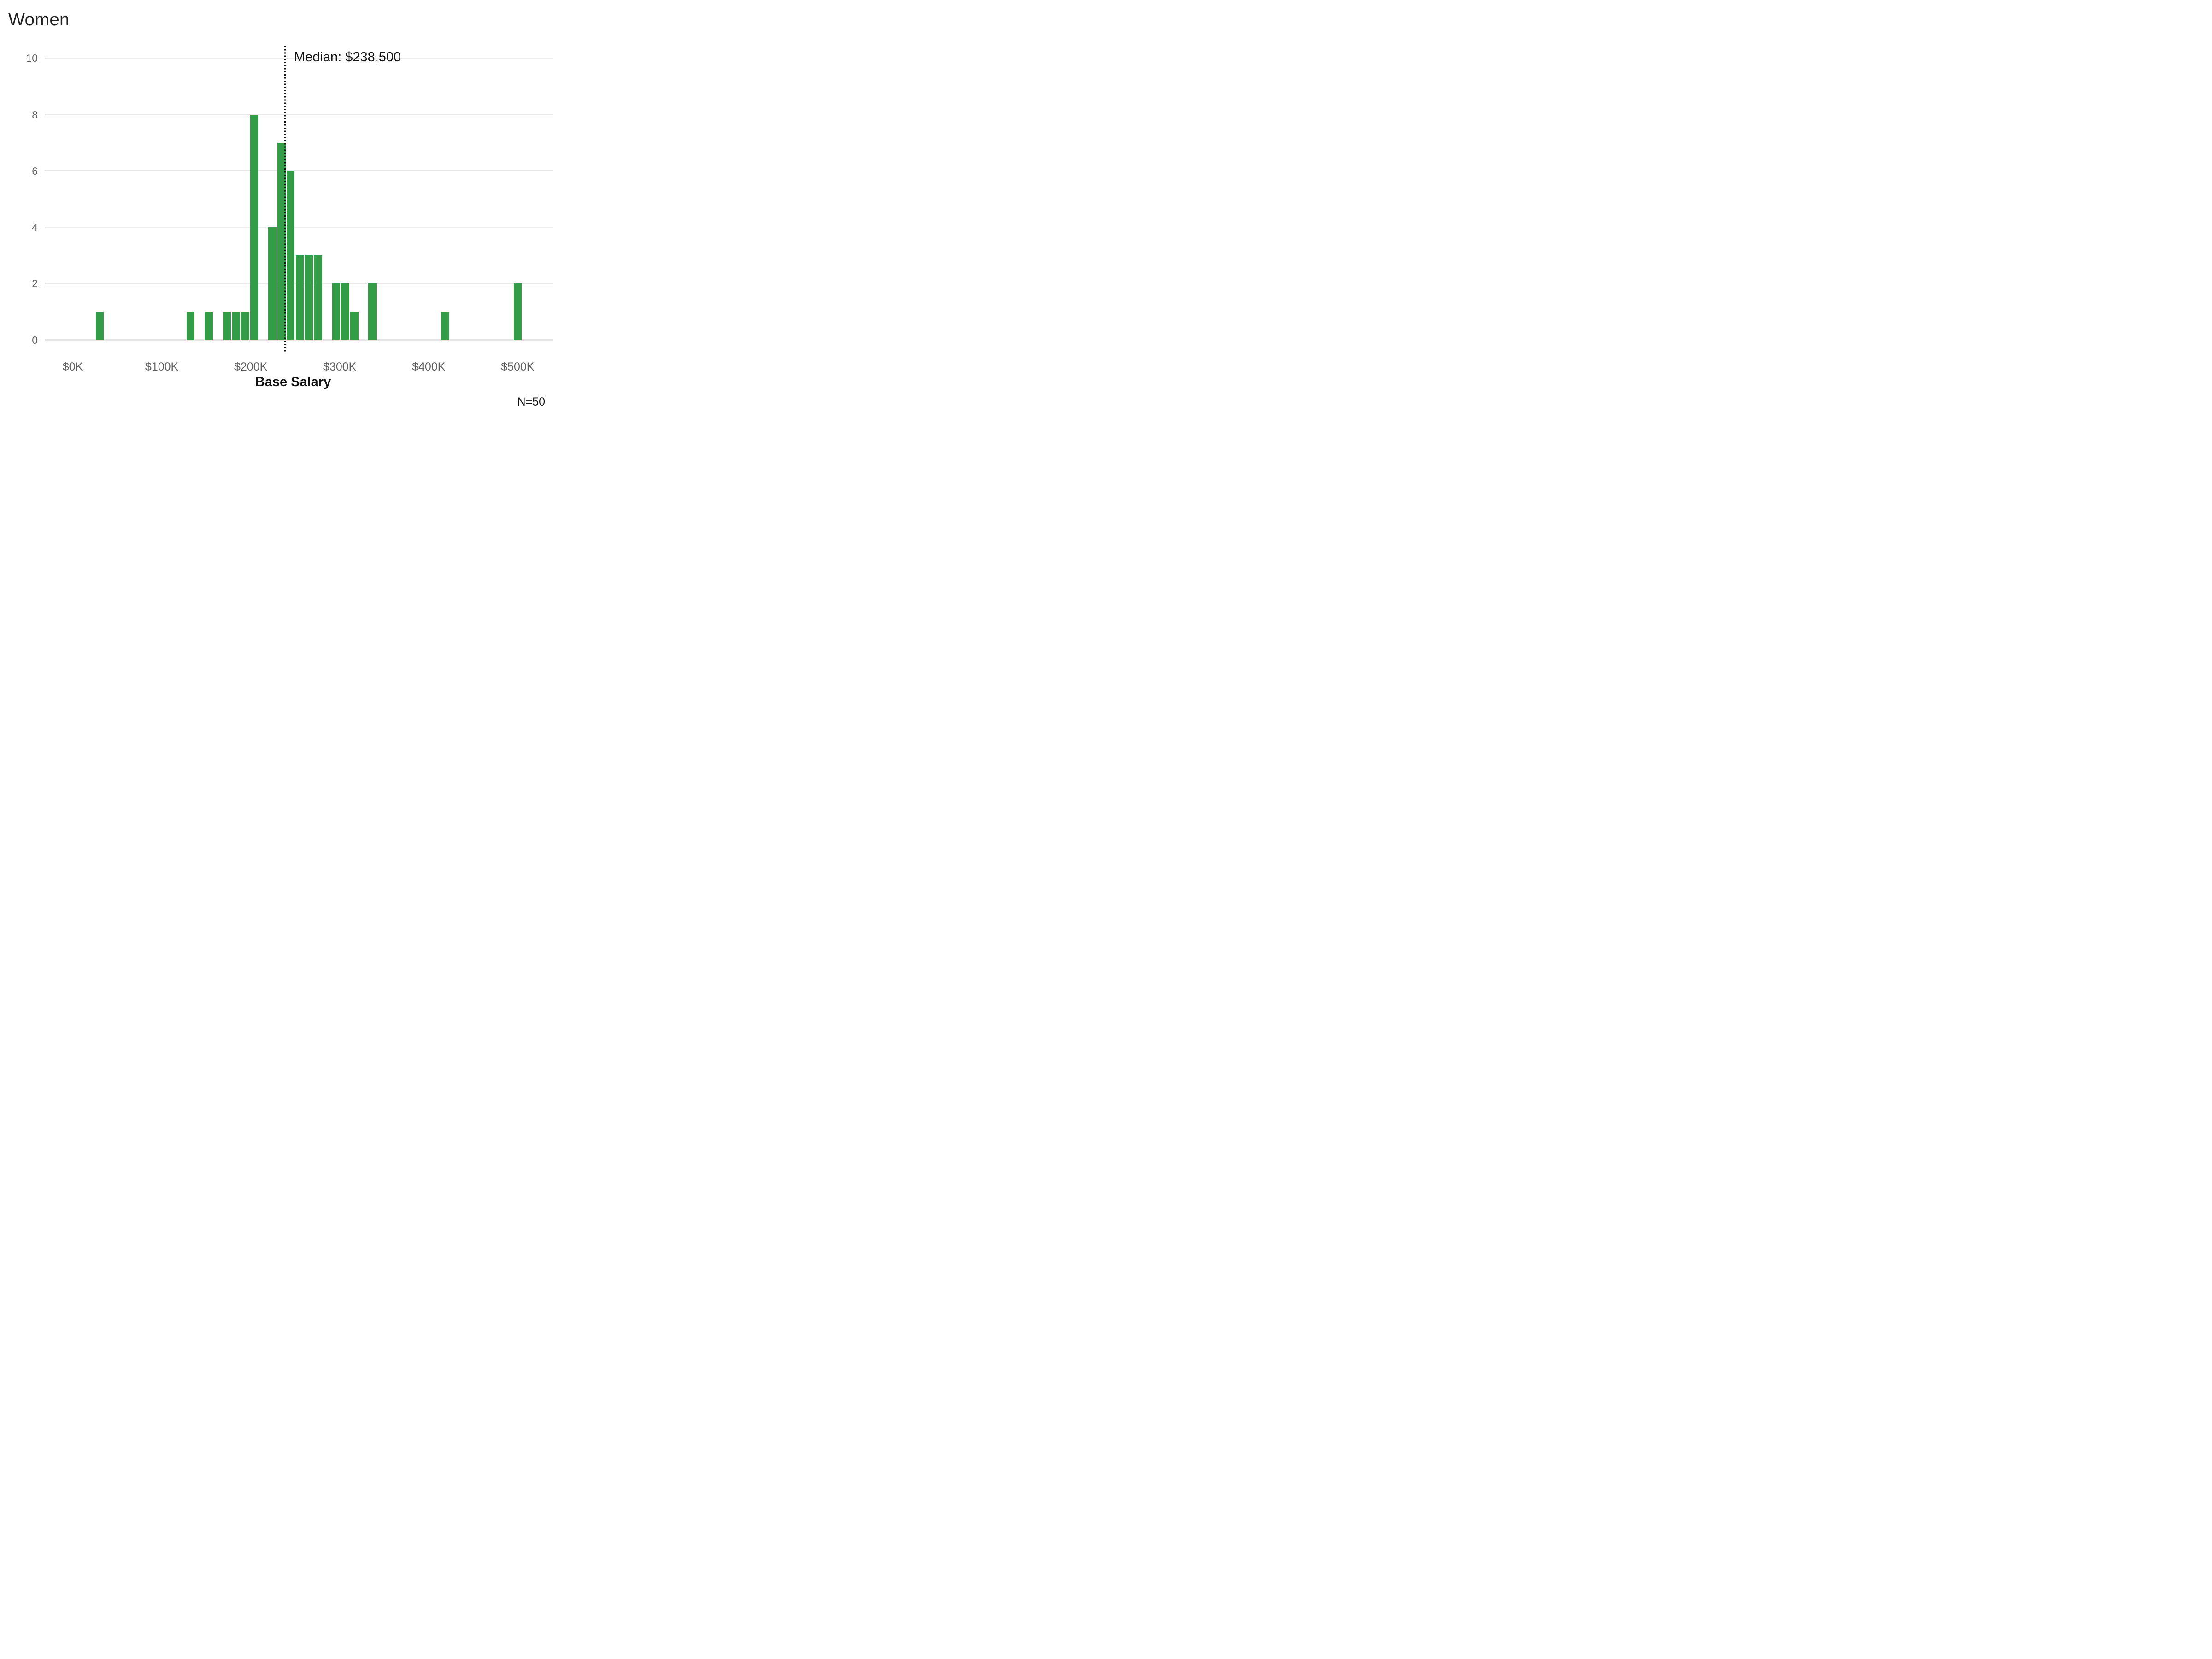  I want to click on y-tick-label: 8, so click(35, 114).